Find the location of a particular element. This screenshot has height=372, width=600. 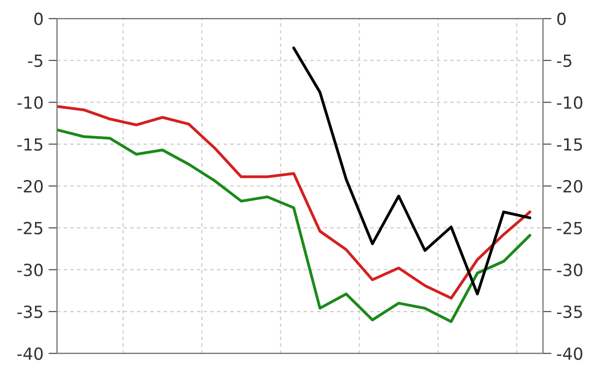

y-tick-label: -25 is located at coordinates (29, 228).